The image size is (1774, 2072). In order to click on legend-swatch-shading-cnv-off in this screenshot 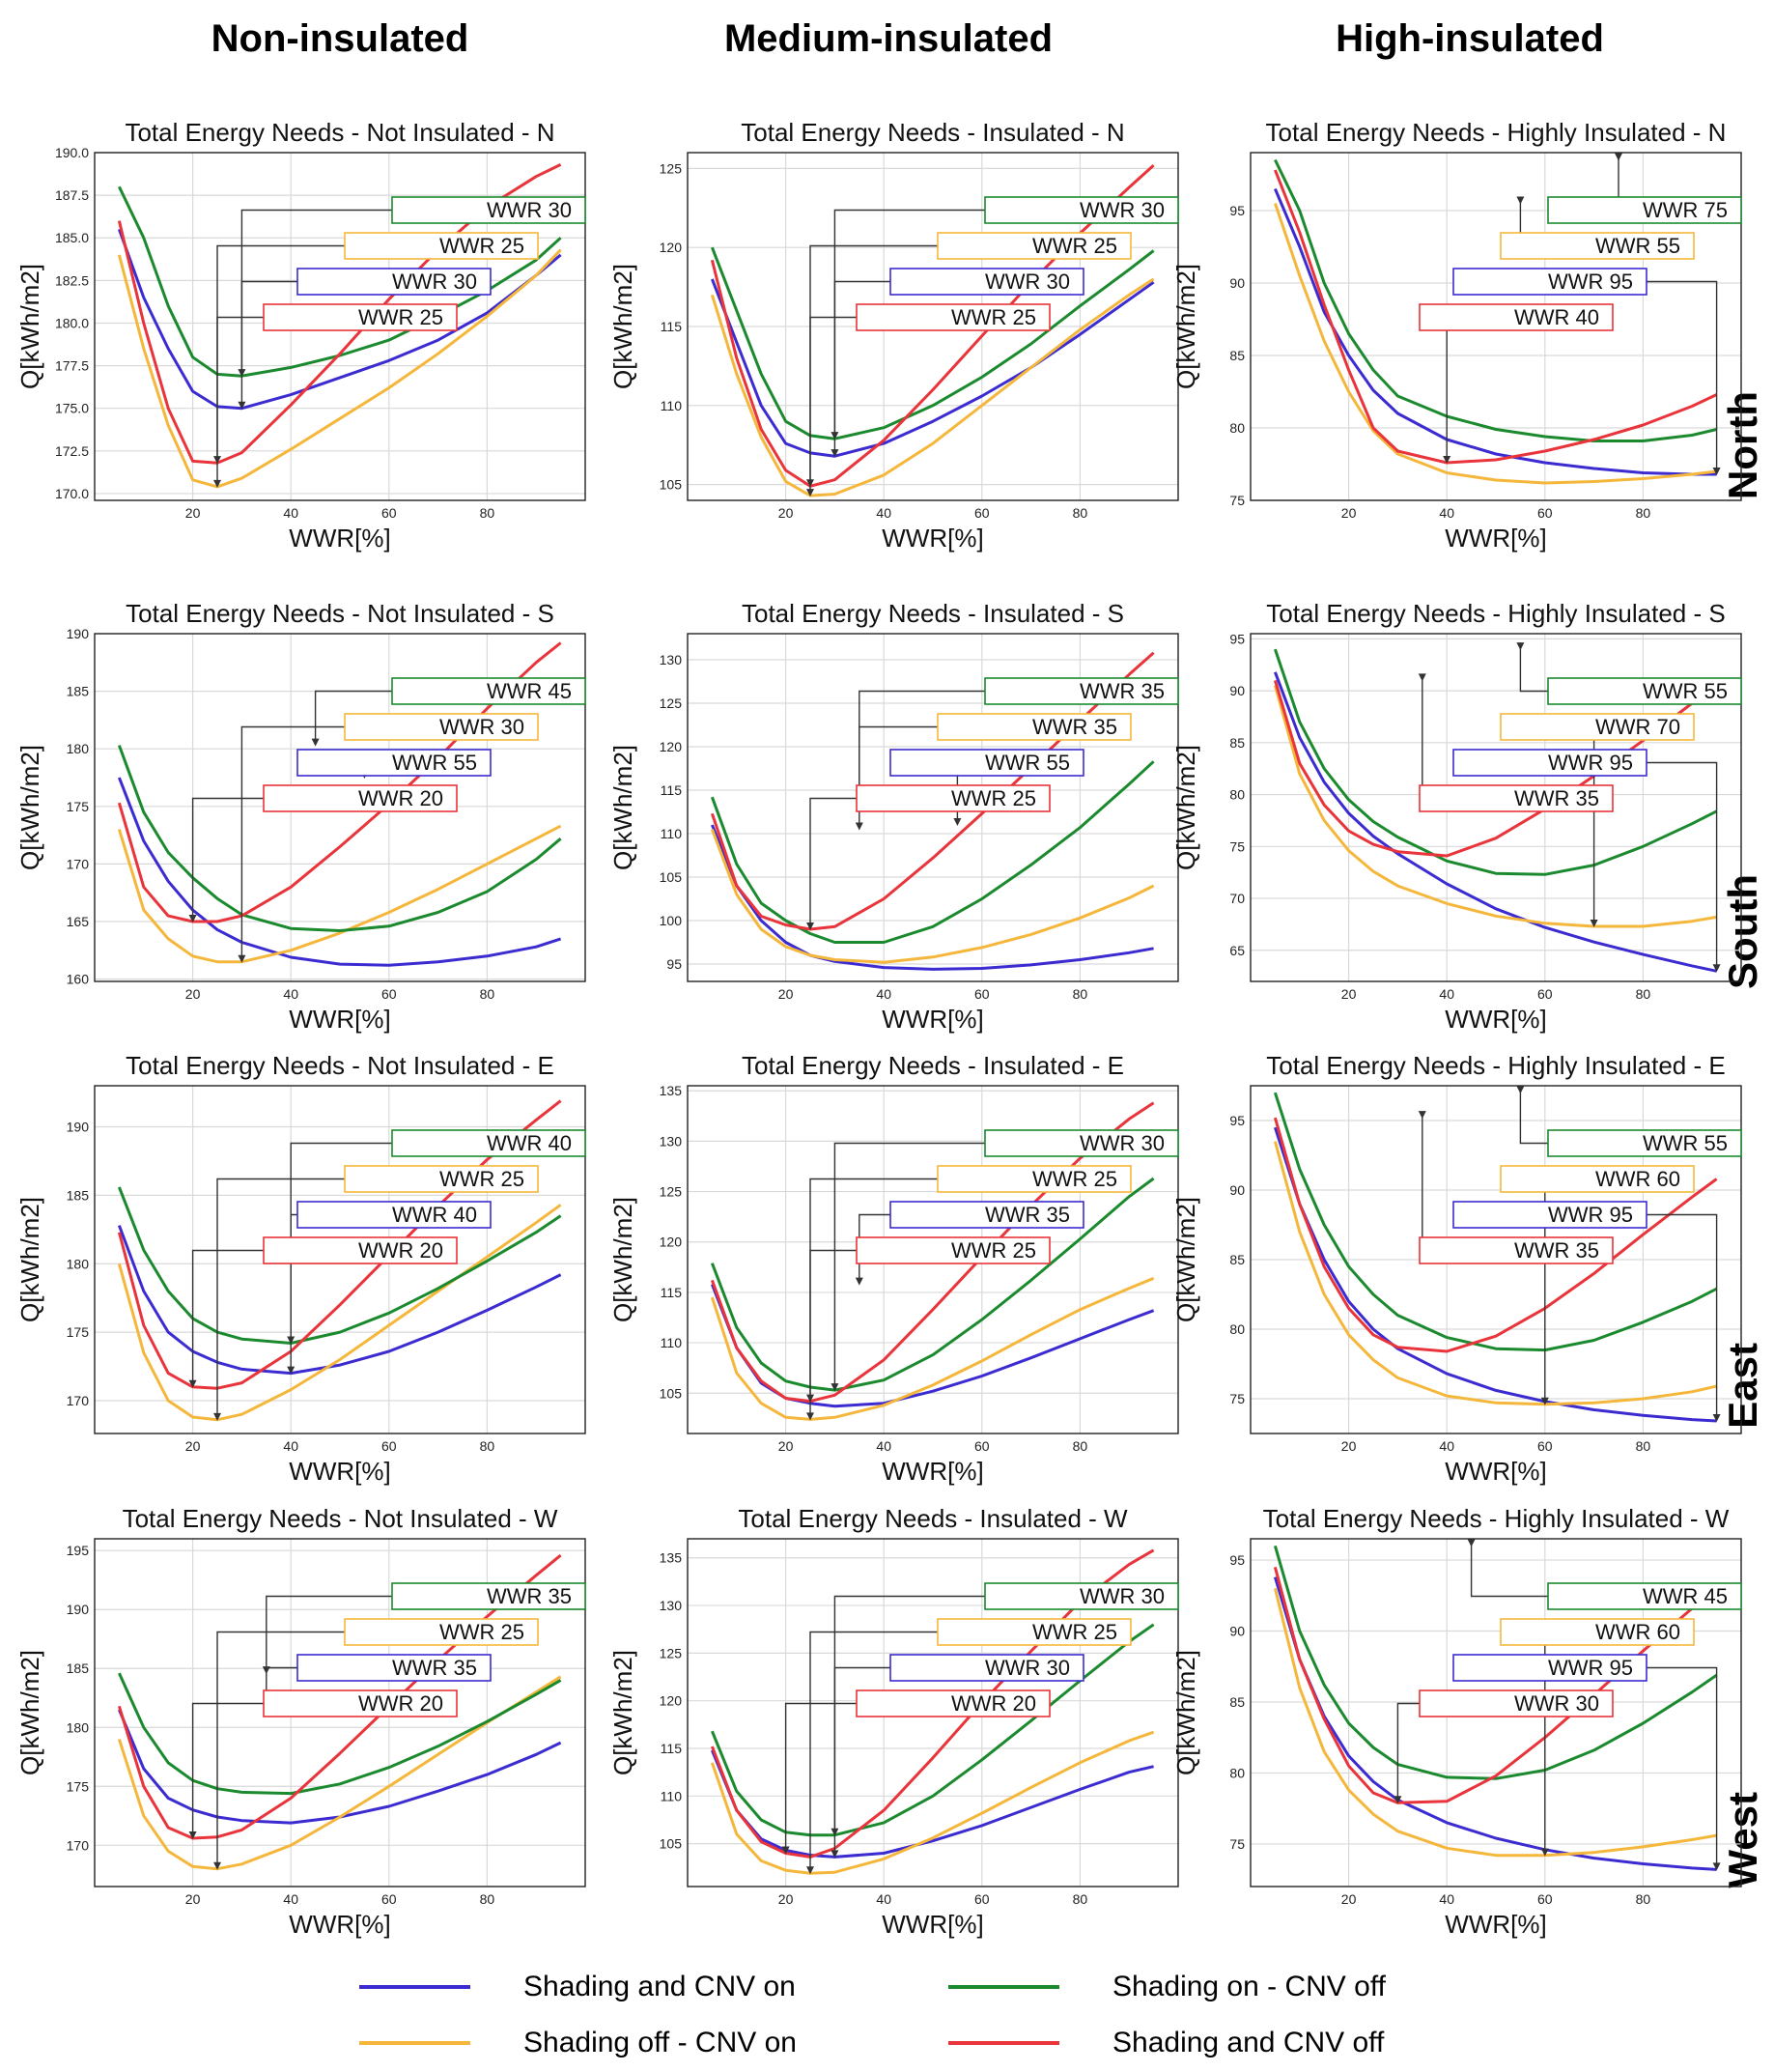, I will do `click(1004, 2043)`.